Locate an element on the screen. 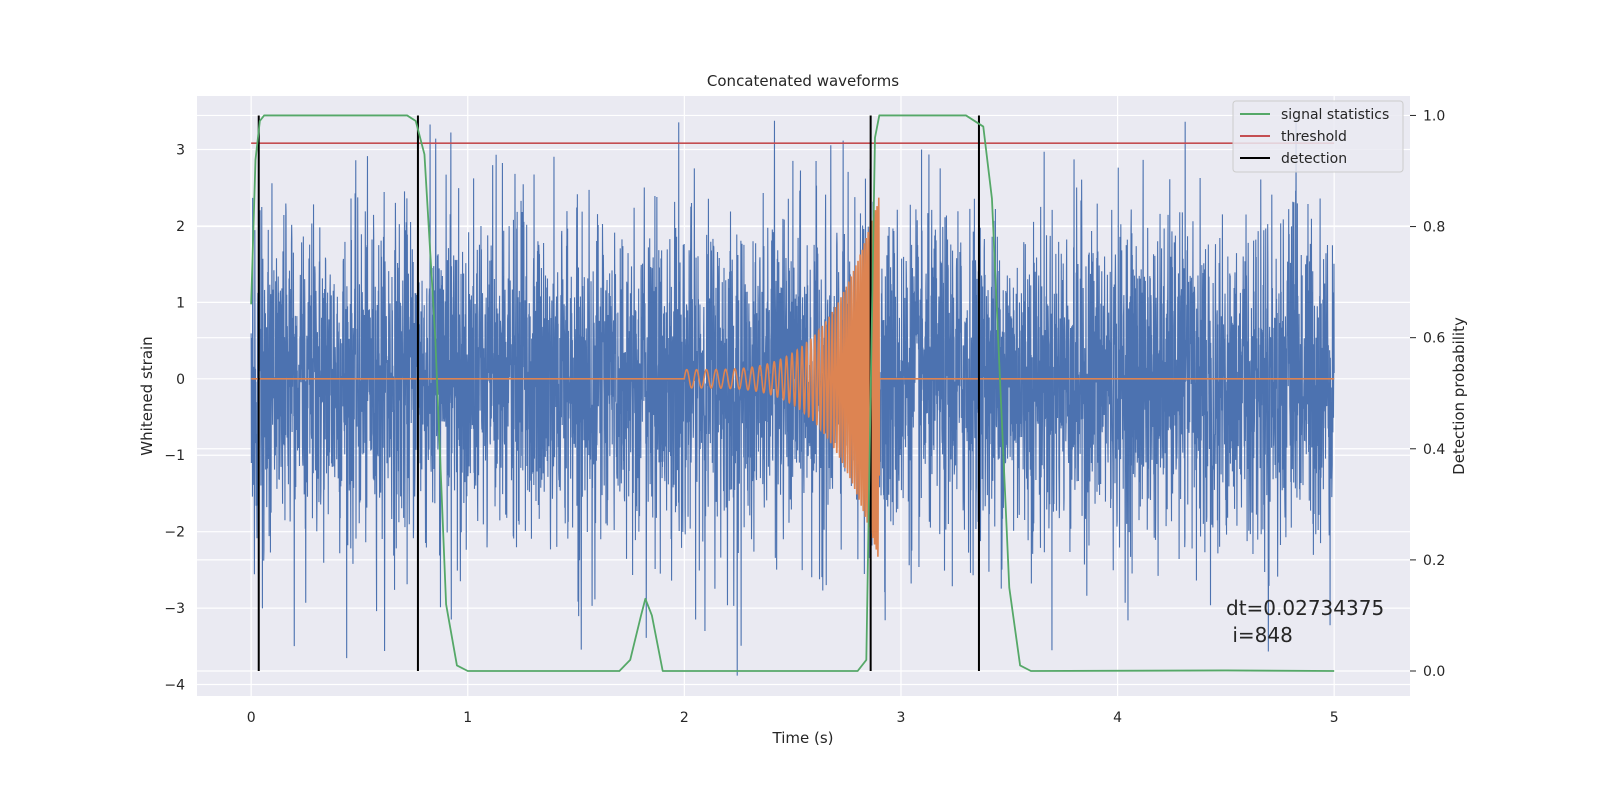  y-tick-label: −1 is located at coordinates (174, 456).